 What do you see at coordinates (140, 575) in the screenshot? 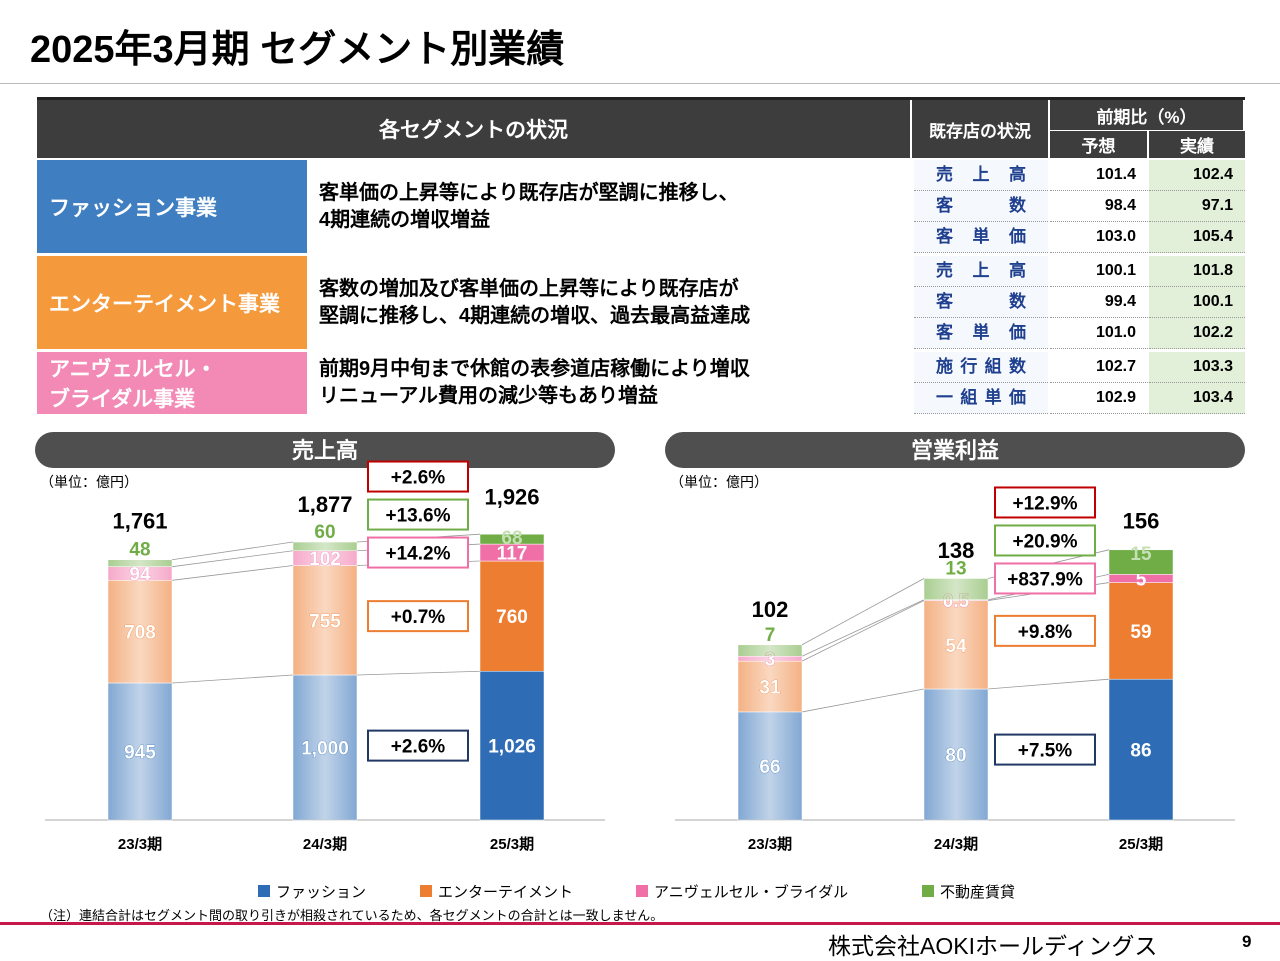
I see `segment-label: 94` at bounding box center [140, 575].